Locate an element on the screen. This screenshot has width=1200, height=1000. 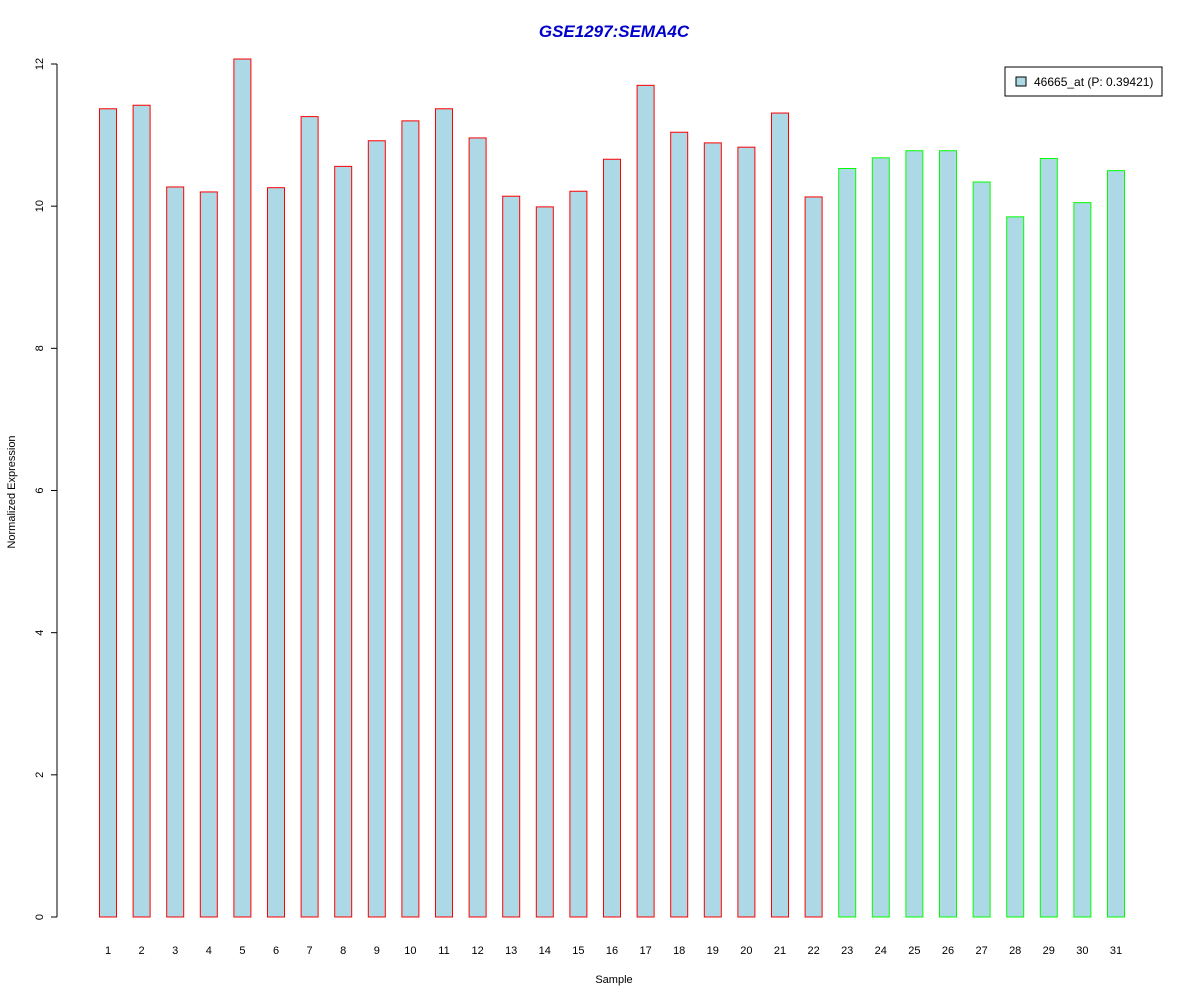
x-tick-label: 9 is located at coordinates (377, 951).